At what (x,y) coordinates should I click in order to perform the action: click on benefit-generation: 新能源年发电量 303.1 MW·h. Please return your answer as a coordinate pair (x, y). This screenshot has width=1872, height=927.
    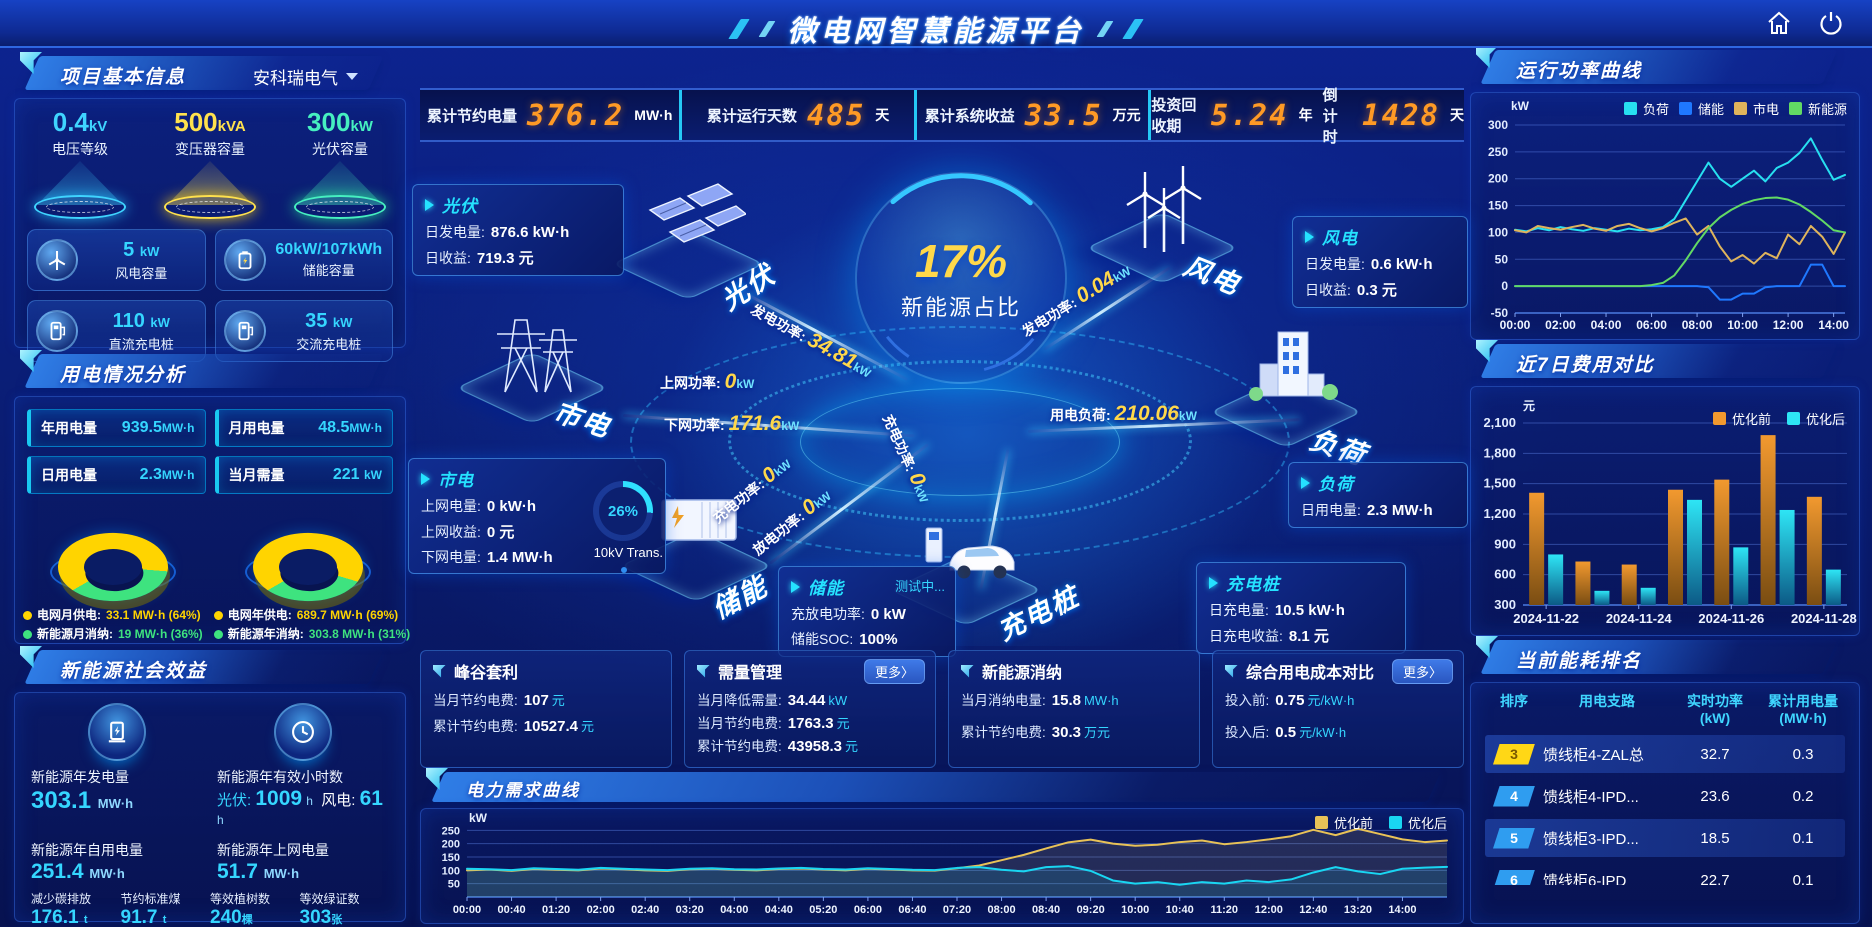
    Looking at the image, I should click on (117, 765).